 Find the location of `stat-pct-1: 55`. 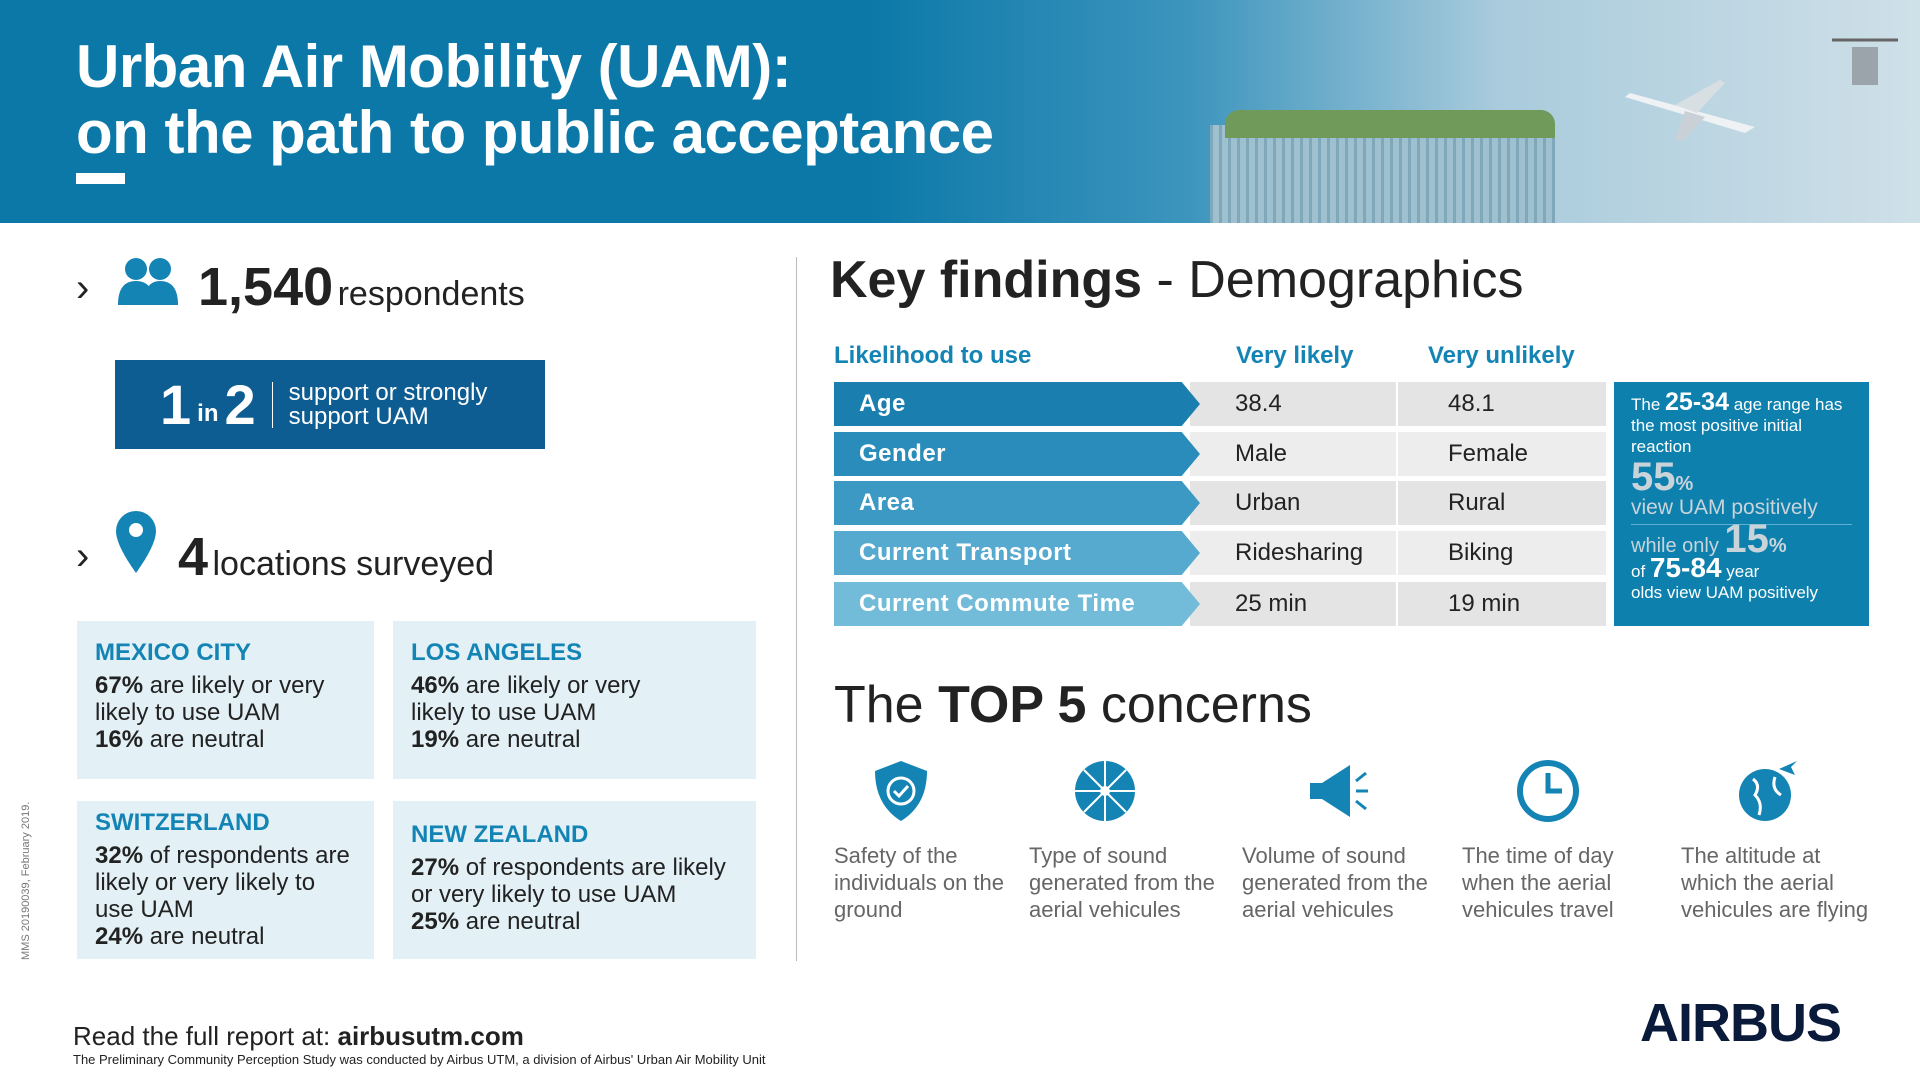

stat-pct-1: 55 is located at coordinates (1653, 477).